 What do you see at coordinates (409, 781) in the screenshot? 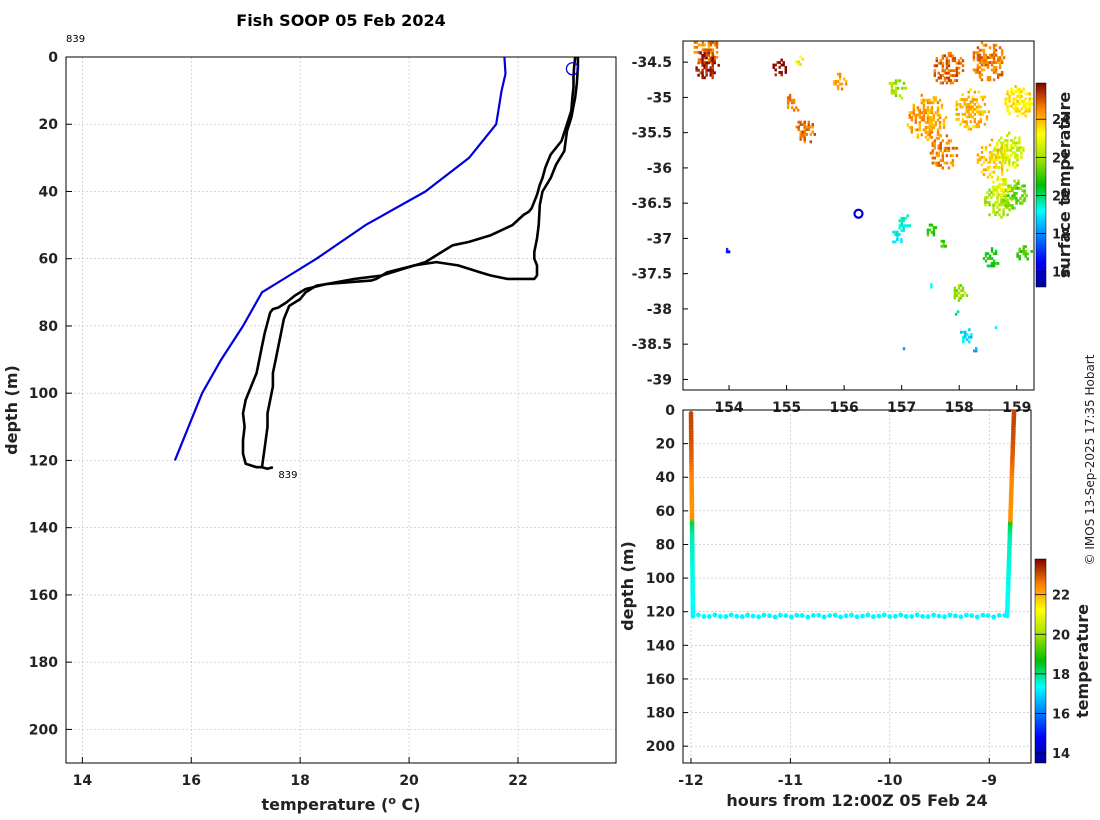
I see `profile-x-tick-label: 20` at bounding box center [409, 781].